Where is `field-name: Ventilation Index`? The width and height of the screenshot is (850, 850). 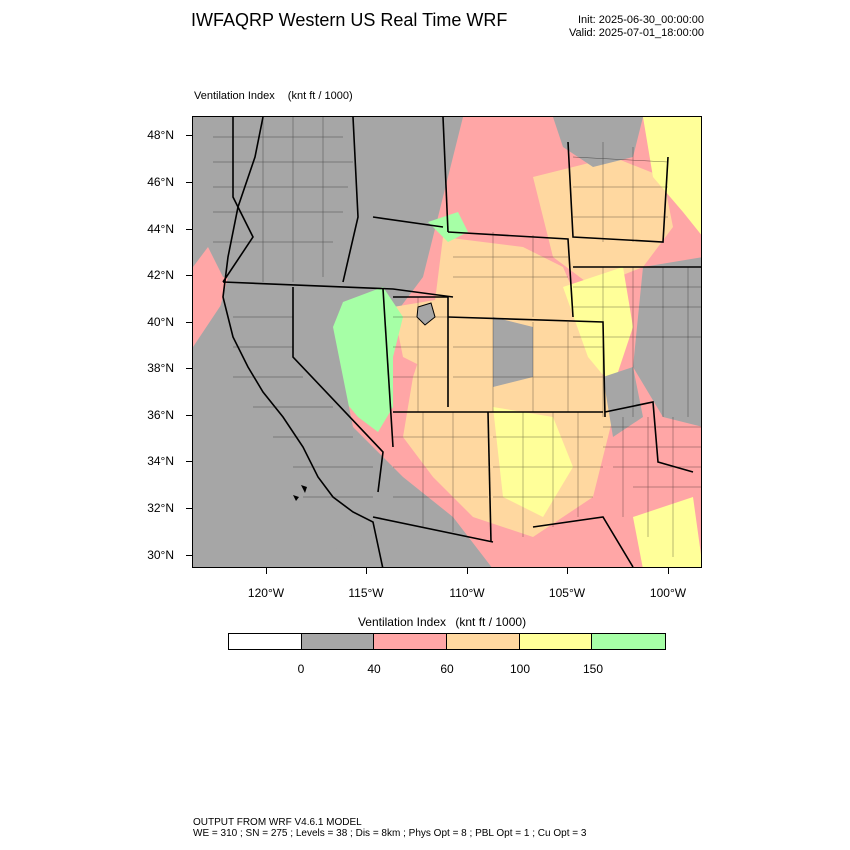 field-name: Ventilation Index is located at coordinates (234, 96).